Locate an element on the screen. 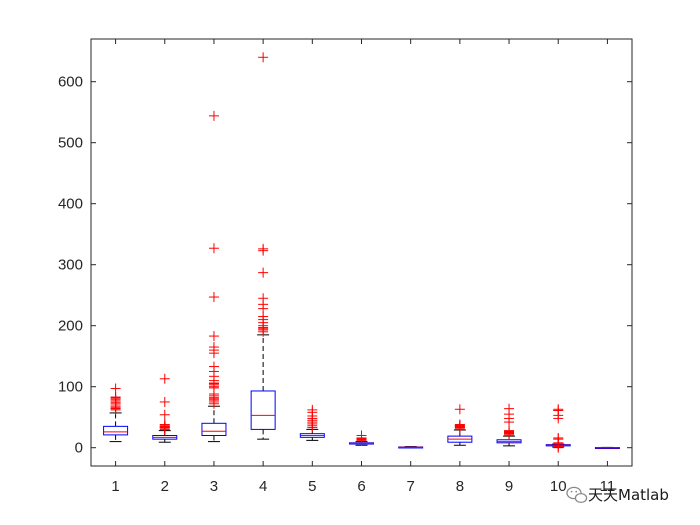  y-tick-label: 500 is located at coordinates (70, 143).